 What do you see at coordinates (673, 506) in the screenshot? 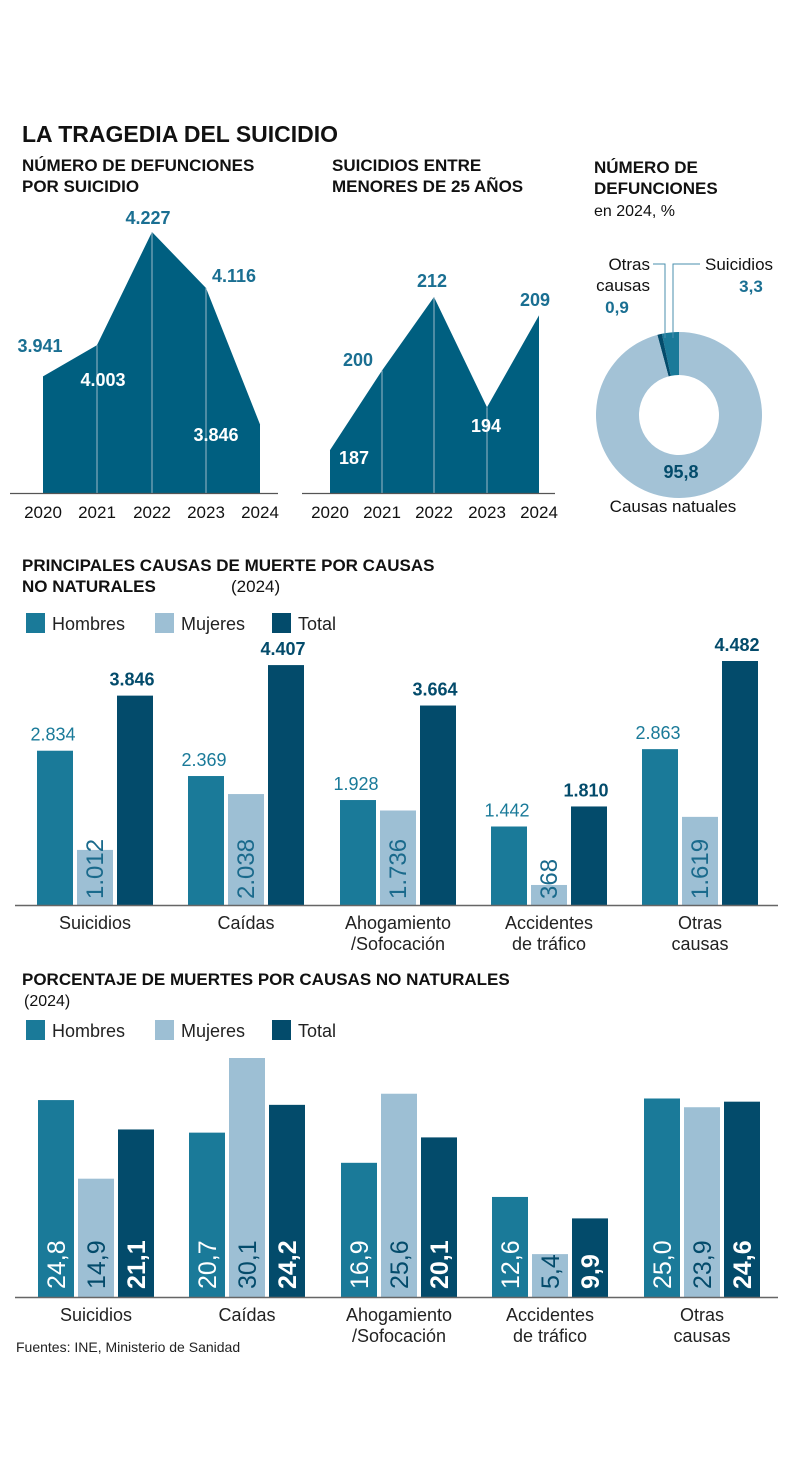
I see `slice-name: Causas natuales` at bounding box center [673, 506].